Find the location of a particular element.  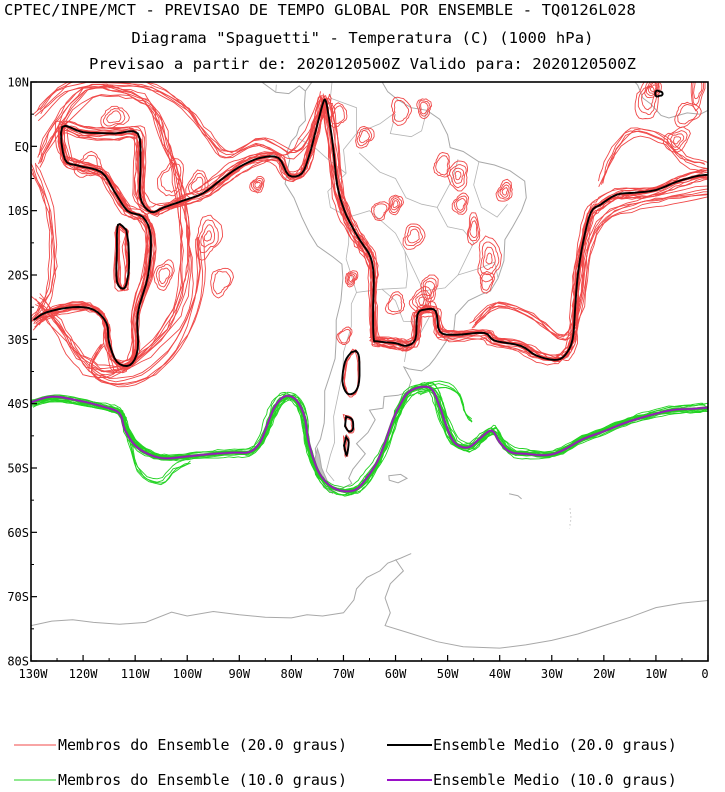

coast-antarctica-east is located at coordinates (546, 604).